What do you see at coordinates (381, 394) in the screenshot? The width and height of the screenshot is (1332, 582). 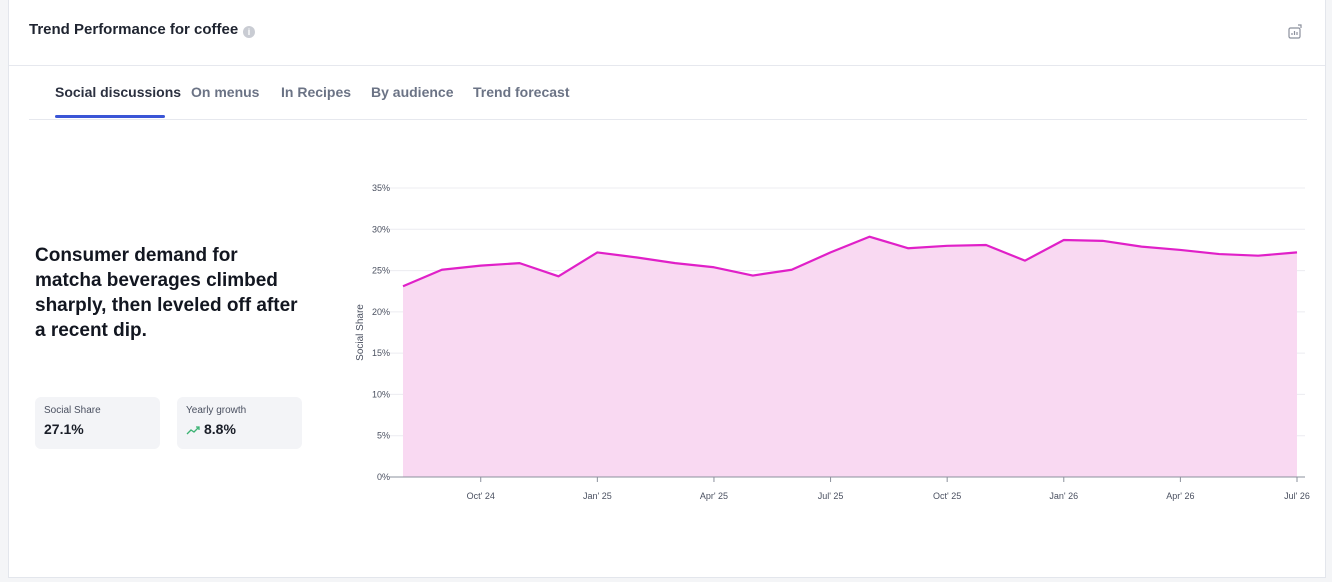 I see `y-tick-label: 10%` at bounding box center [381, 394].